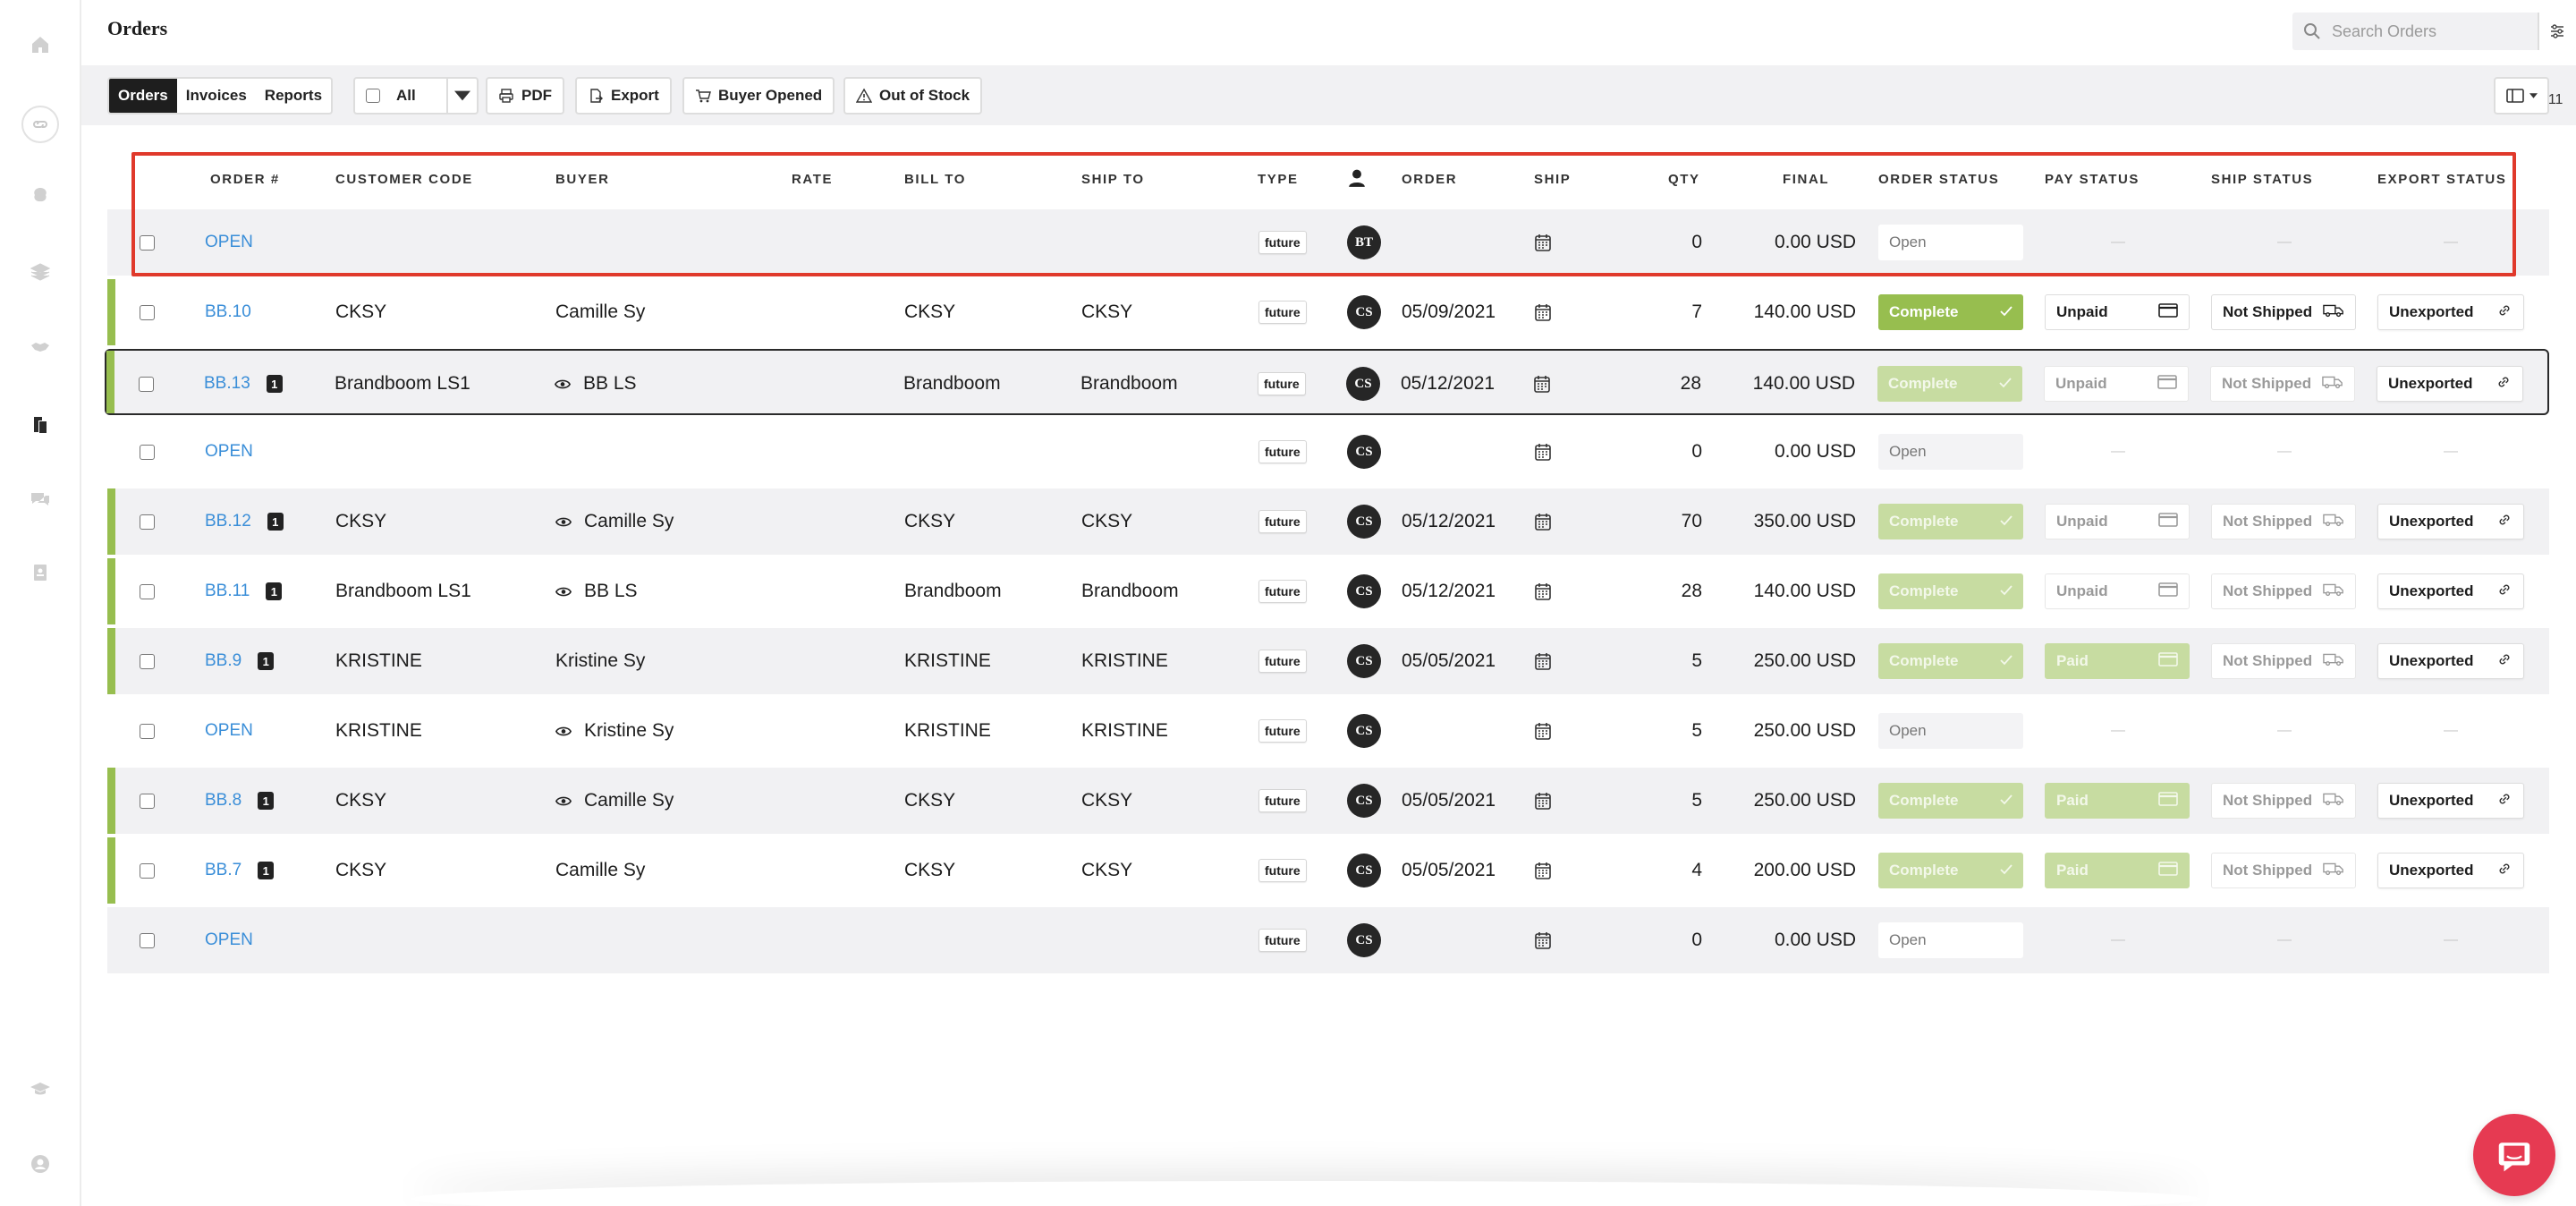 The image size is (2576, 1206). What do you see at coordinates (2442, 179) in the screenshot?
I see `col-export-status: EXPORT STATUS` at bounding box center [2442, 179].